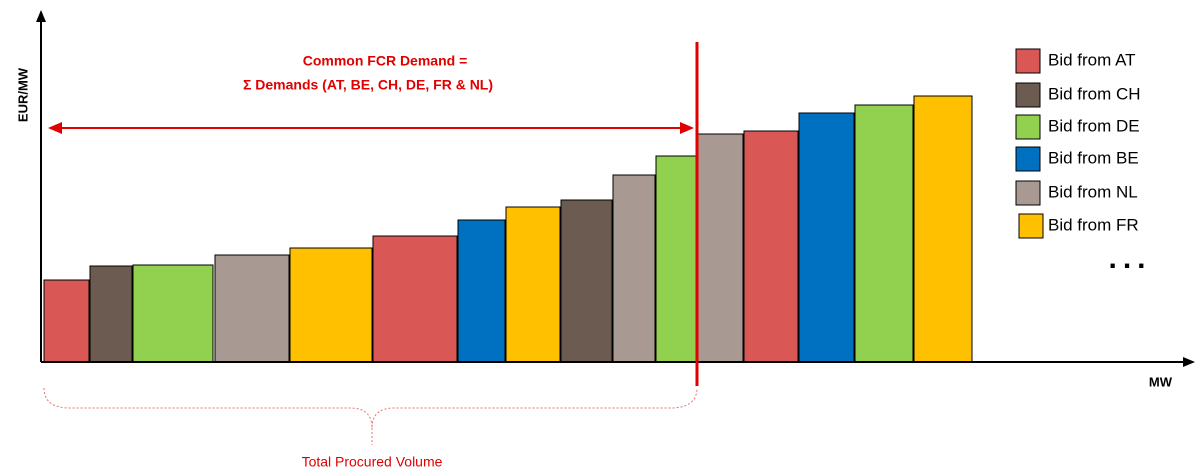  I want to click on legend-label: Bid from FR, so click(1093, 224).